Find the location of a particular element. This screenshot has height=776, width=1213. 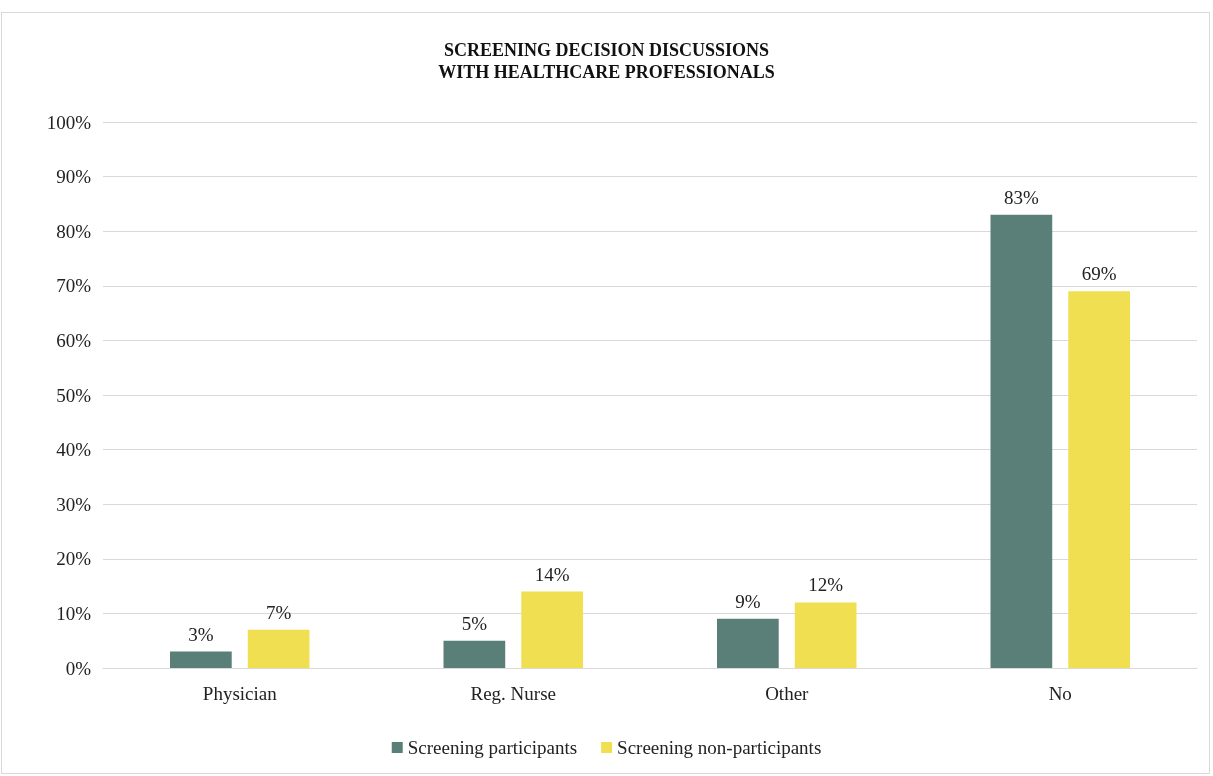

y-tick-label: 0% is located at coordinates (78, 668).